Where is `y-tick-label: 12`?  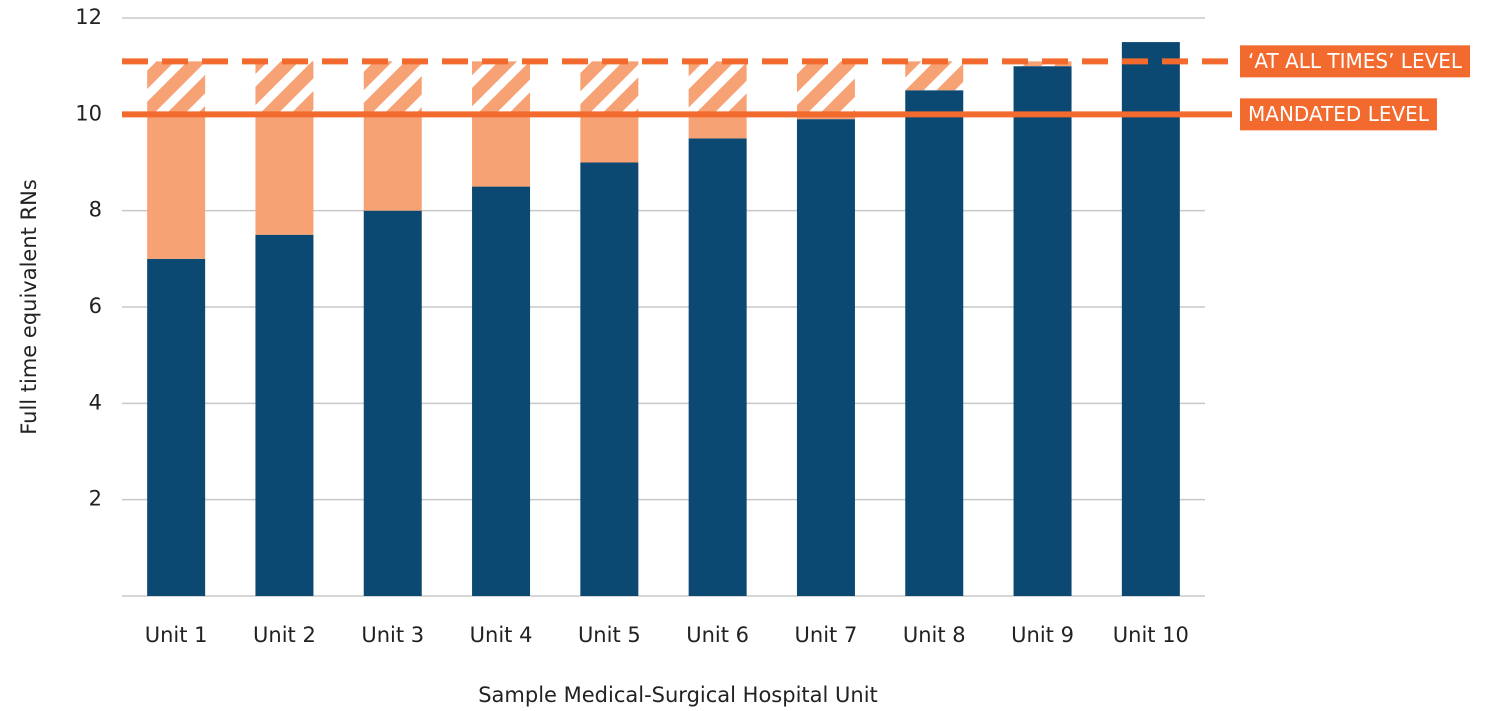
y-tick-label: 12 is located at coordinates (88, 17).